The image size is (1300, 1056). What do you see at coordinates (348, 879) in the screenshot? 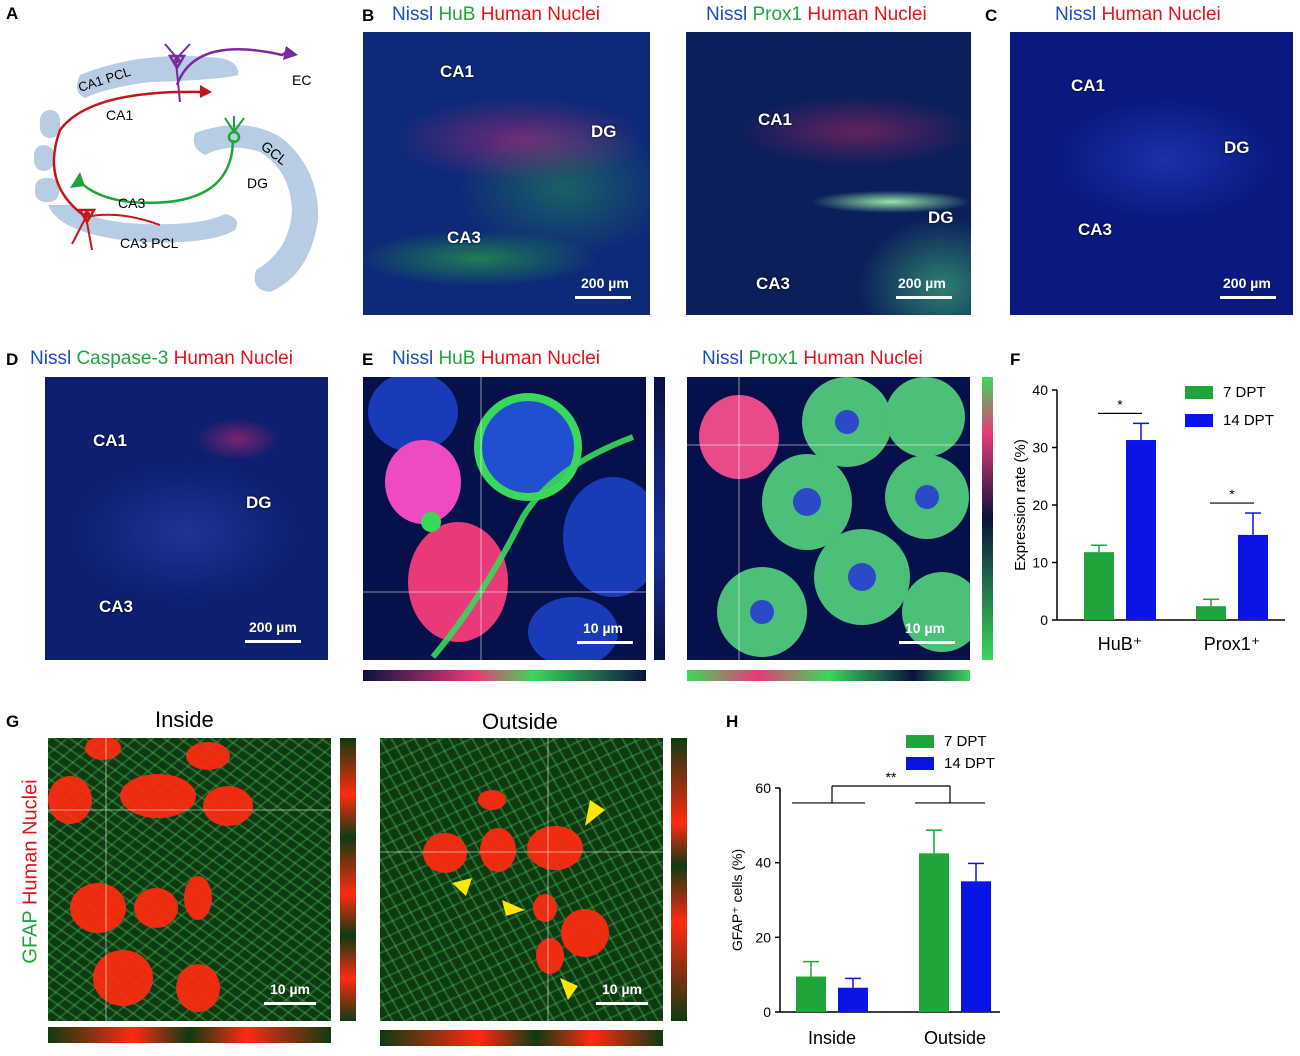
I see `orthogonal-view-g-inside-side` at bounding box center [348, 879].